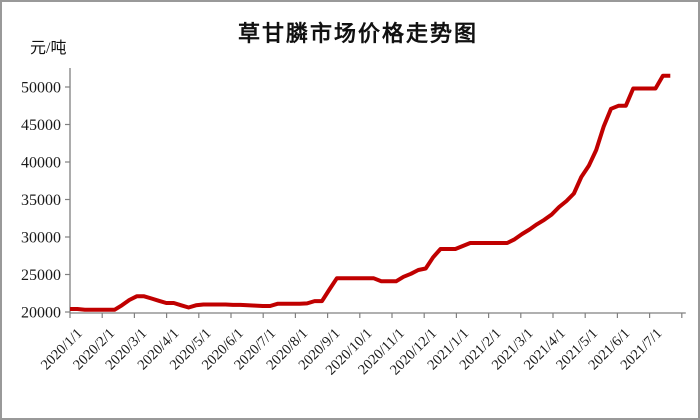 Image resolution: width=700 pixels, height=420 pixels. Describe the element at coordinates (41, 238) in the screenshot. I see `y-tick-label: 30000` at that location.